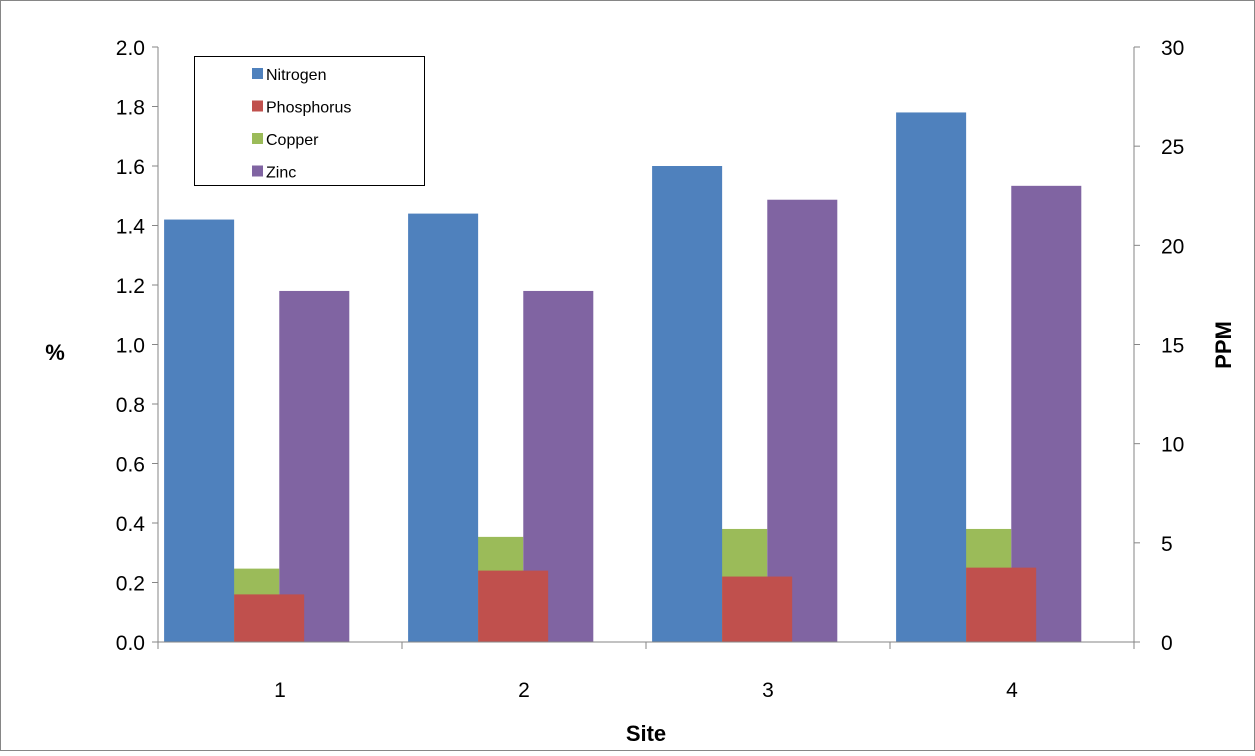 Image resolution: width=1255 pixels, height=756 pixels. Describe the element at coordinates (308, 108) in the screenshot. I see `legend-label-phosphorus: Phosphorus` at that location.